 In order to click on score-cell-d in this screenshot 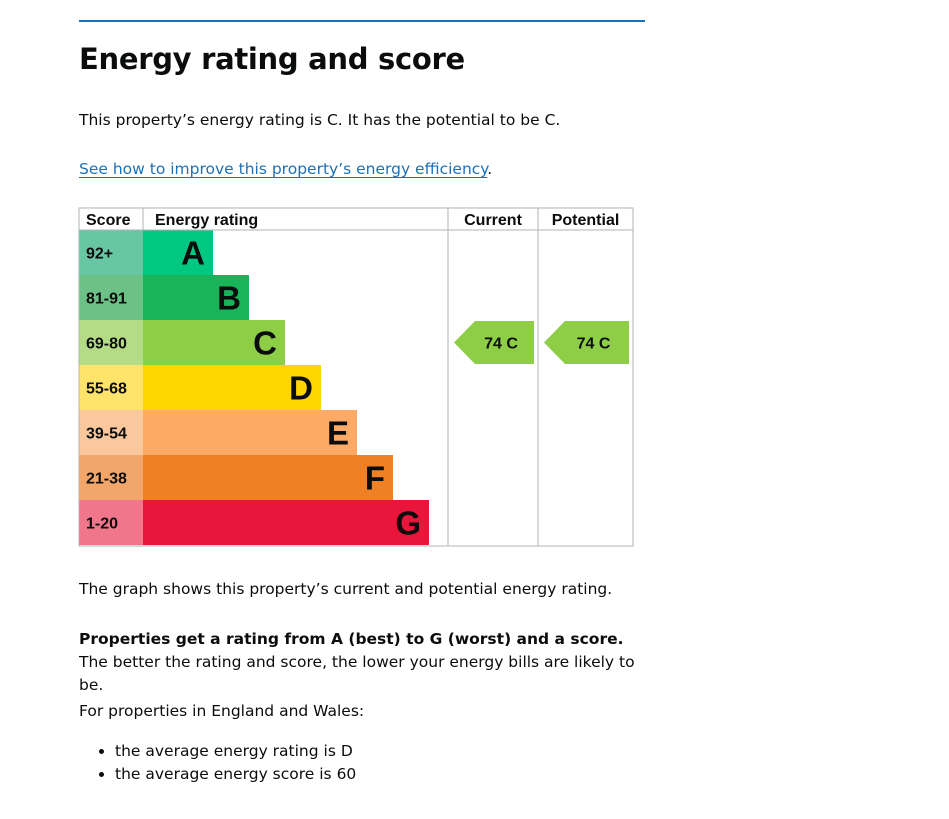, I will do `click(111, 387)`.